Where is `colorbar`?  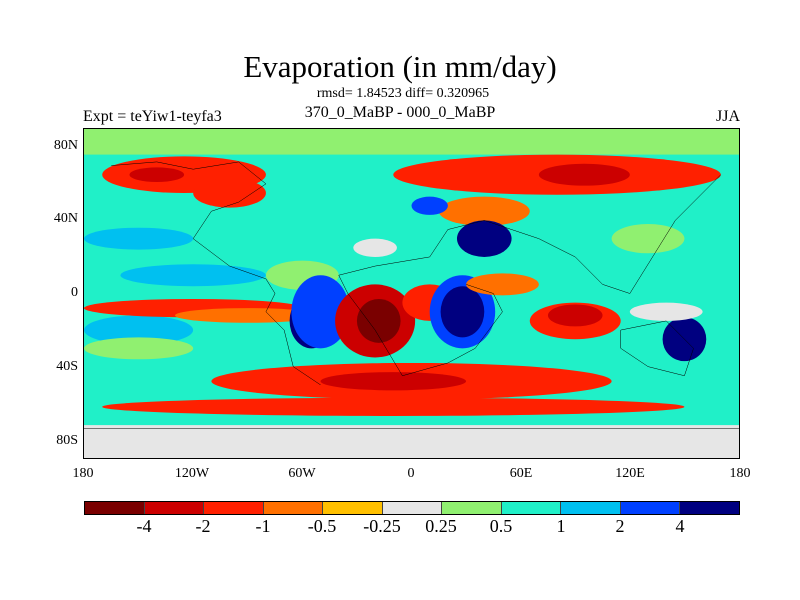
colorbar is located at coordinates (412, 508).